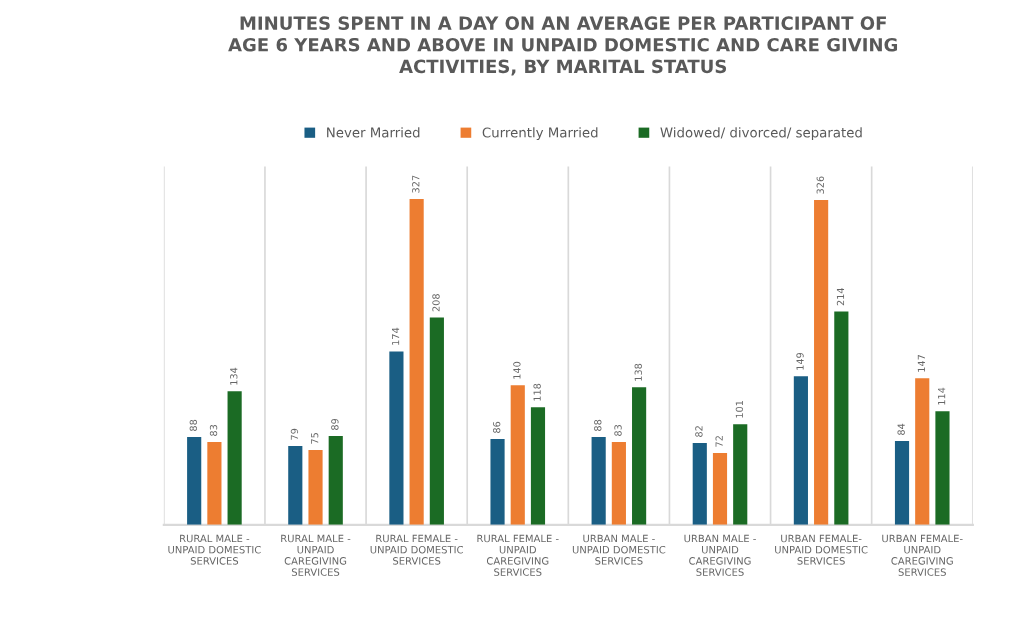 The width and height of the screenshot is (1024, 640). I want to click on chart-title: MINUTES SPENT IN A DAY ON AN AVERAGE PER PARTICIPANT OF AGE 6 YEARS AND ABOVE IN UNPAID DOMESTIC AND CARE GIVING ACTIVITIES, BY MARITAL STATUS, so click(563, 46).